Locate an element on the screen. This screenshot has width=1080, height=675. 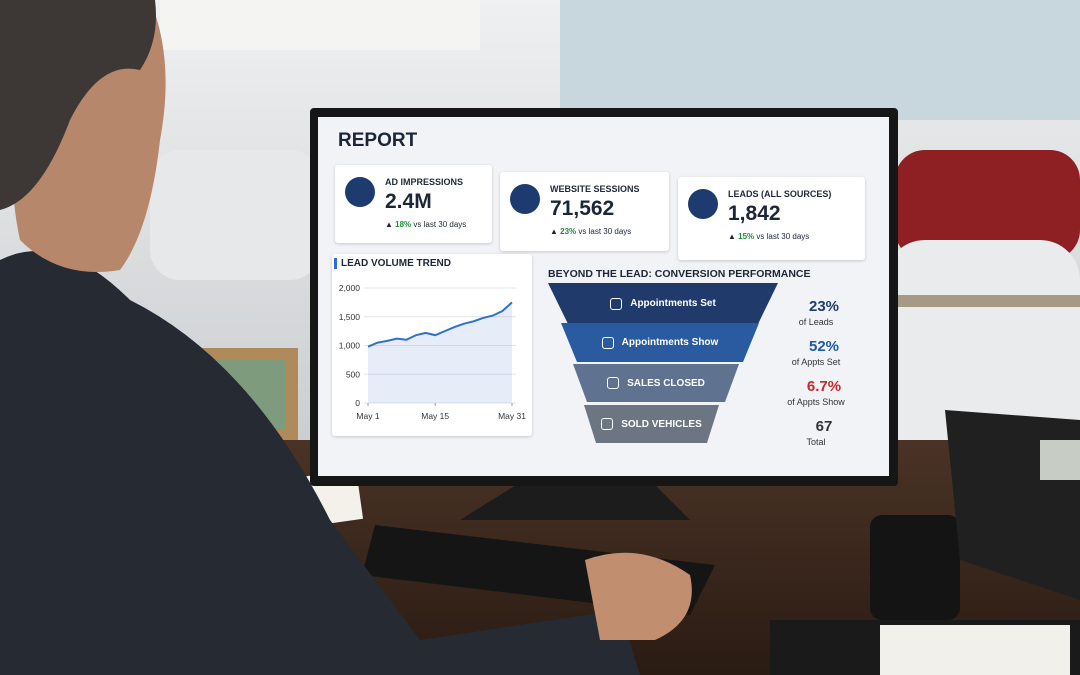
kpi-change-row: ▲ 23% vs last 30 days is located at coordinates (591, 231).